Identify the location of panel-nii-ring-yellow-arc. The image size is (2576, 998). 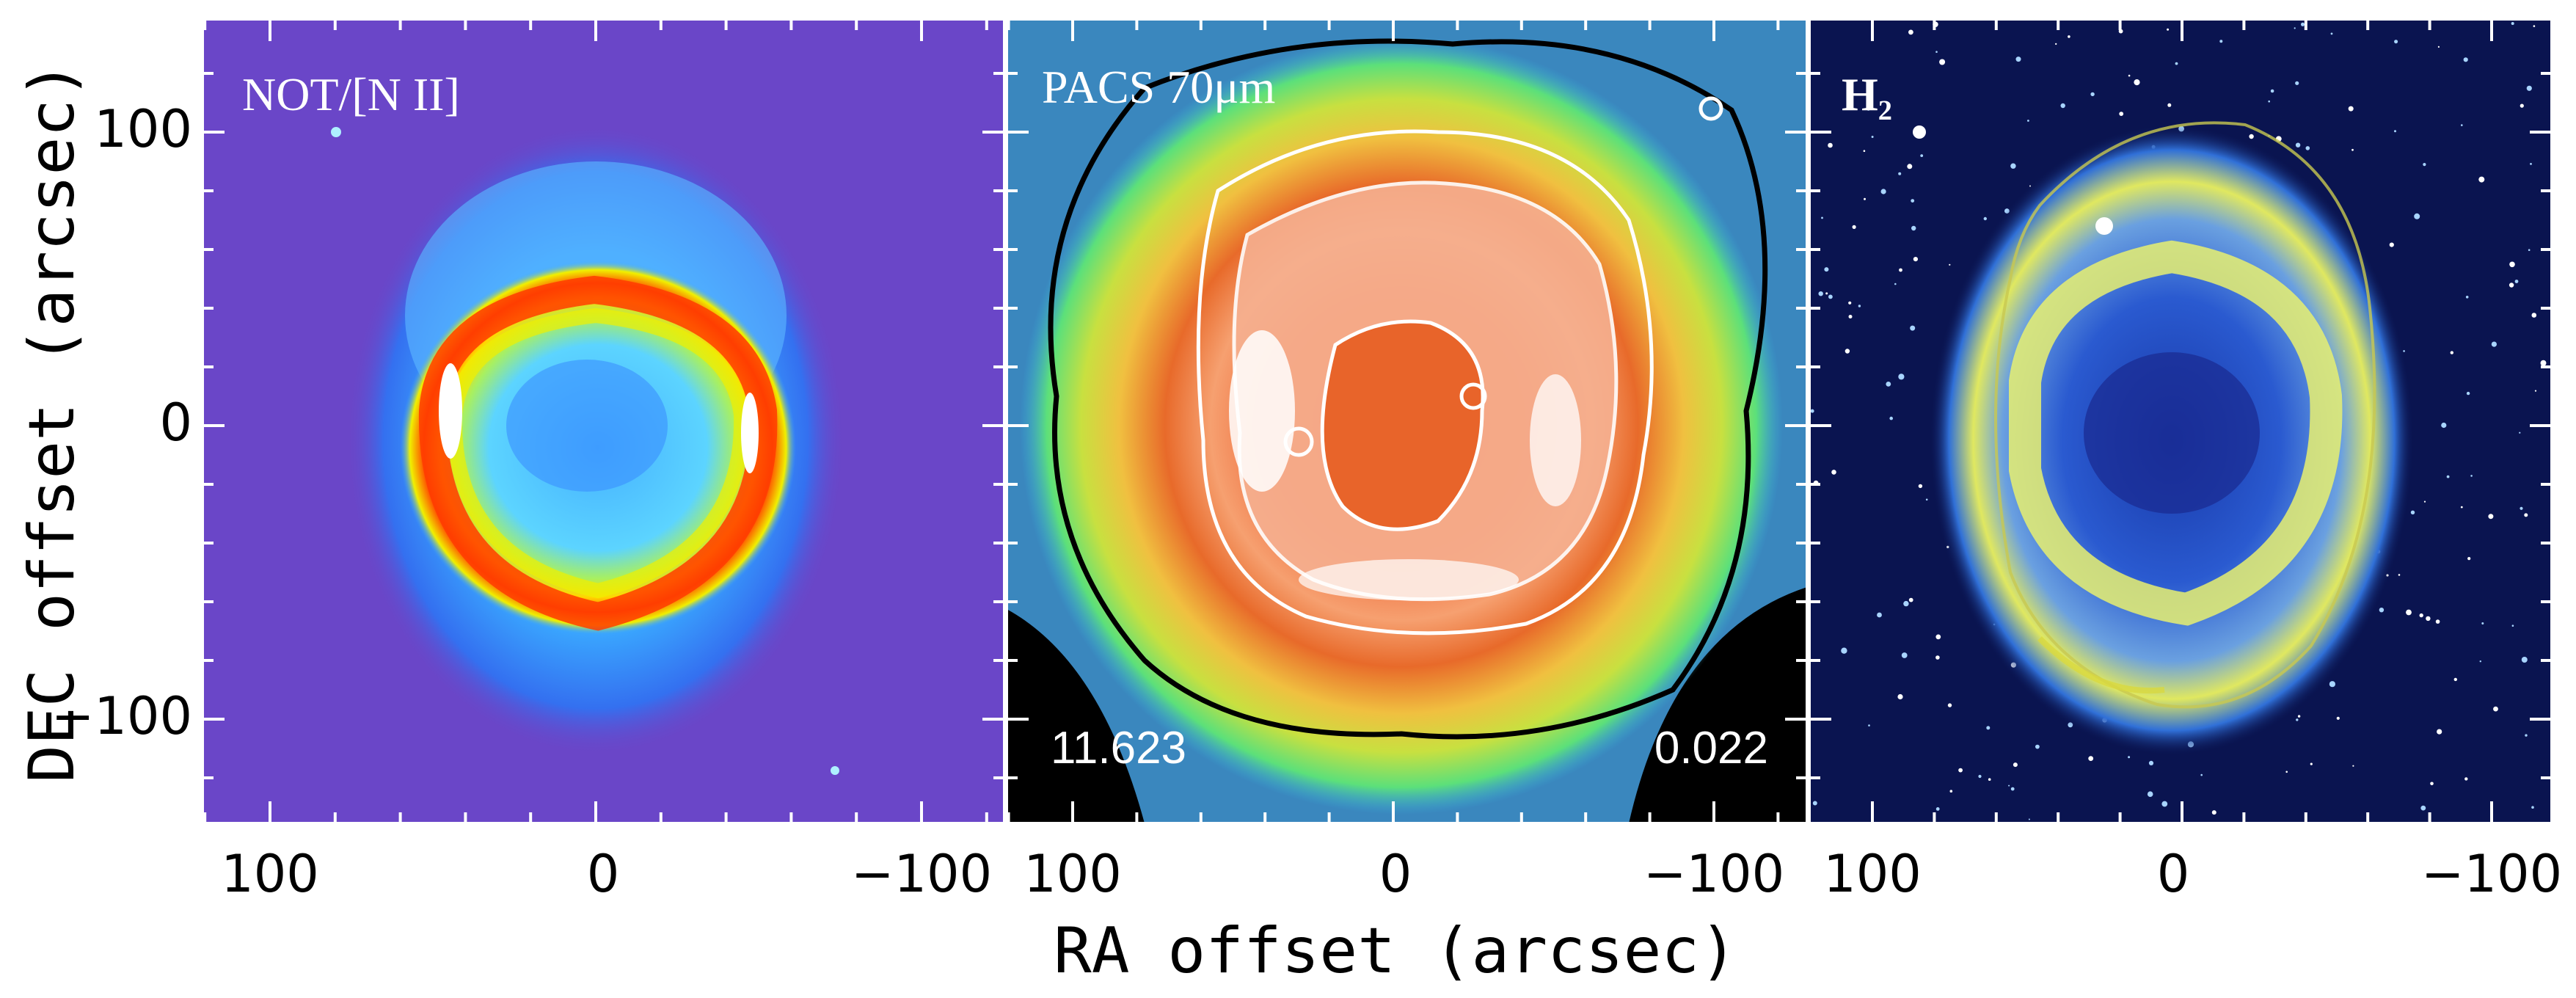
(598, 453).